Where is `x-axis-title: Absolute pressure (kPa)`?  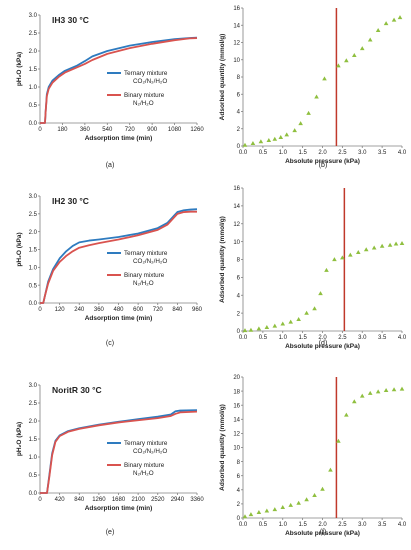 x-axis-title: Absolute pressure (kPa) is located at coordinates (322, 161).